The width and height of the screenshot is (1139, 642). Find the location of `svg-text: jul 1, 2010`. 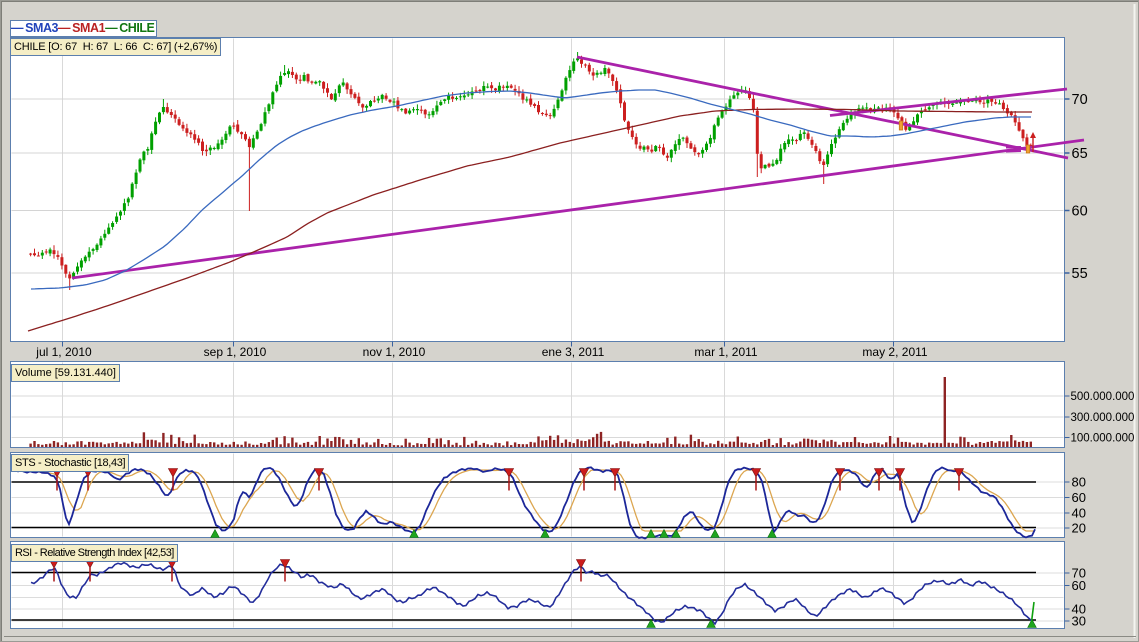

svg-text: jul 1, 2010 is located at coordinates (63, 352).